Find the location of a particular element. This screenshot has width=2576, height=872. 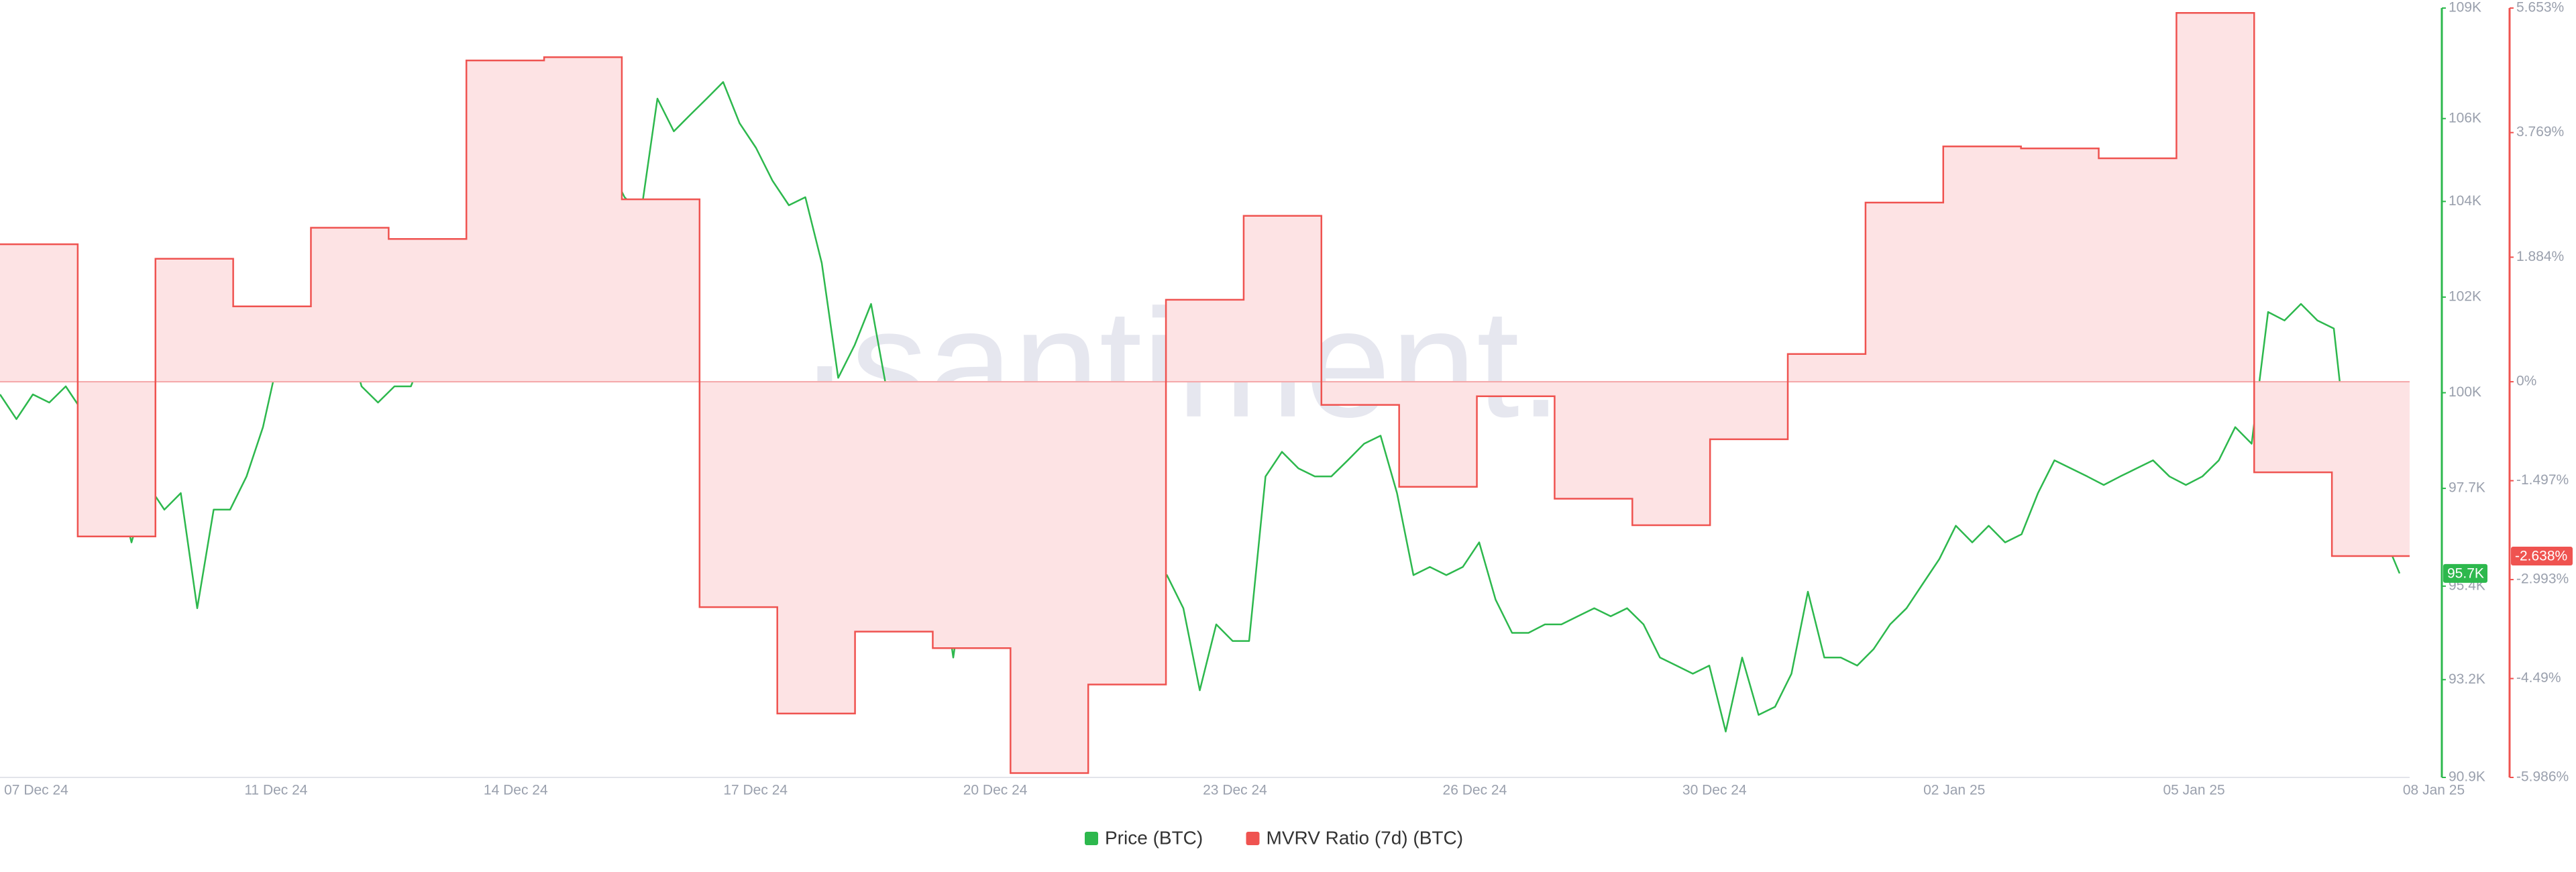

x-tick-label: 20 Dec 24 is located at coordinates (995, 790).